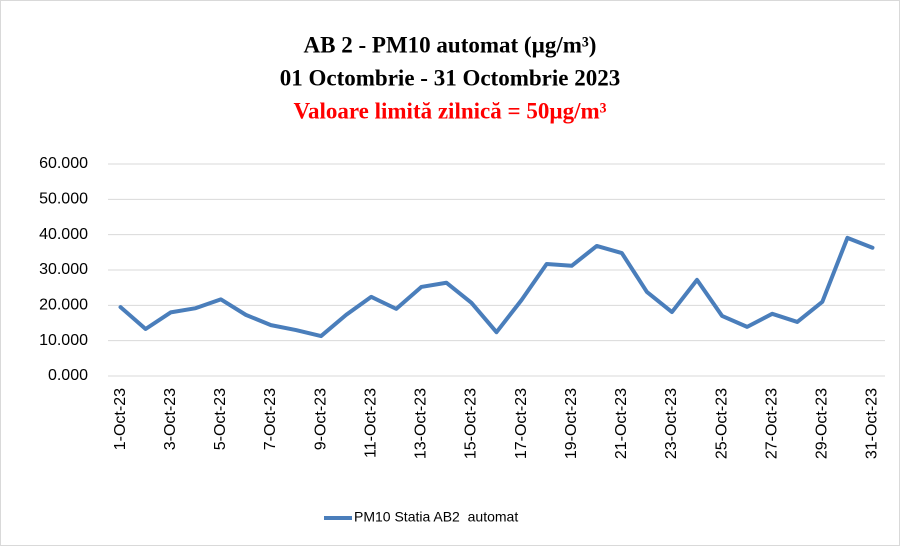 The image size is (900, 546). What do you see at coordinates (63, 234) in the screenshot?
I see `y-tick-label: 40.000` at bounding box center [63, 234].